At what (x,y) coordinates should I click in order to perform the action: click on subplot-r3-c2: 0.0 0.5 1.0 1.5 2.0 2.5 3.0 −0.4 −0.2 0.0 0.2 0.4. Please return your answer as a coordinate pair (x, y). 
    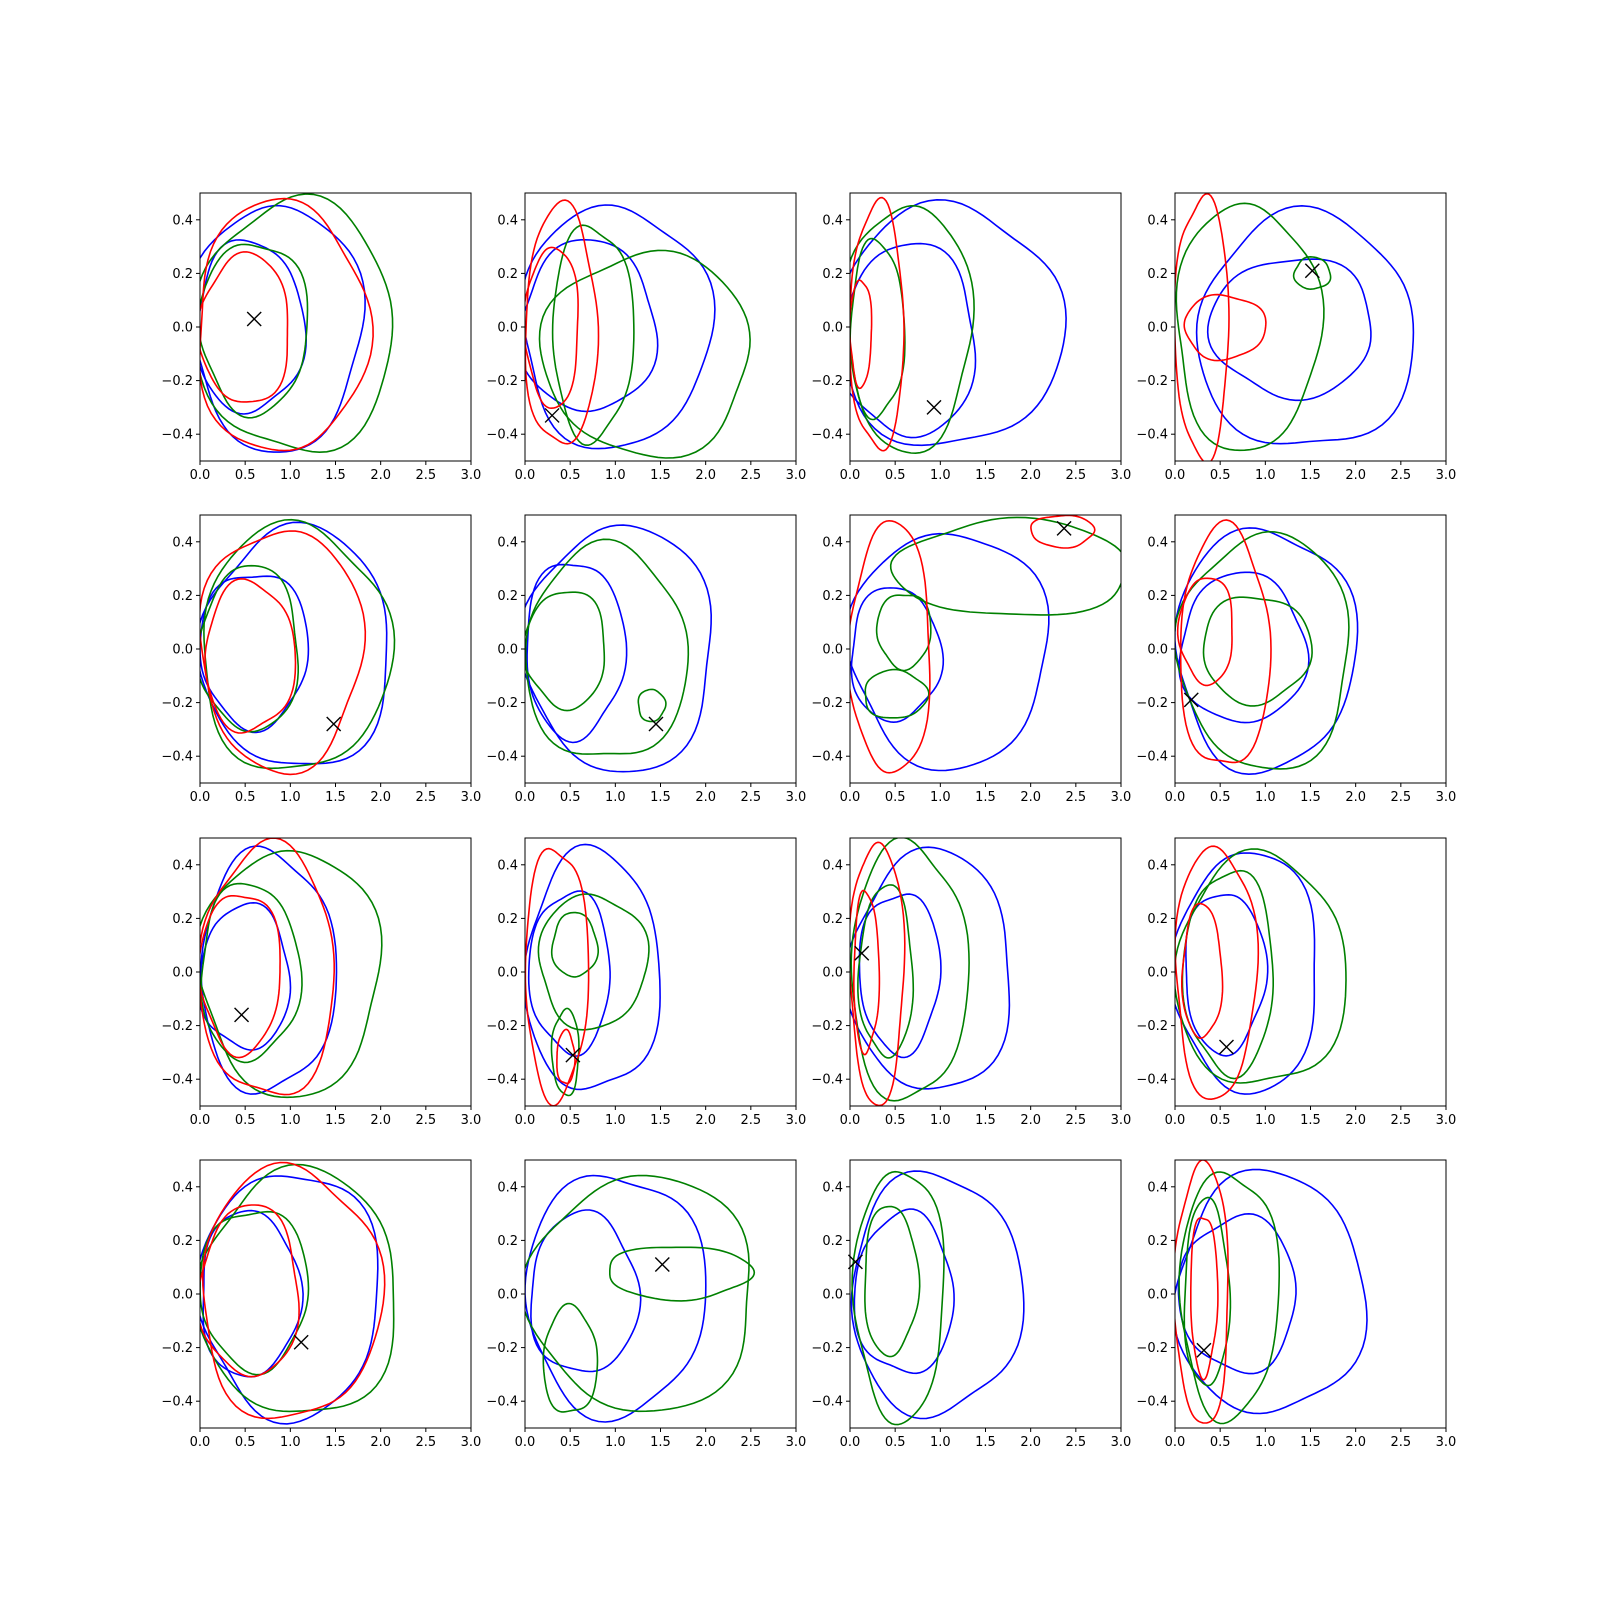
    Looking at the image, I should click on (646, 982).